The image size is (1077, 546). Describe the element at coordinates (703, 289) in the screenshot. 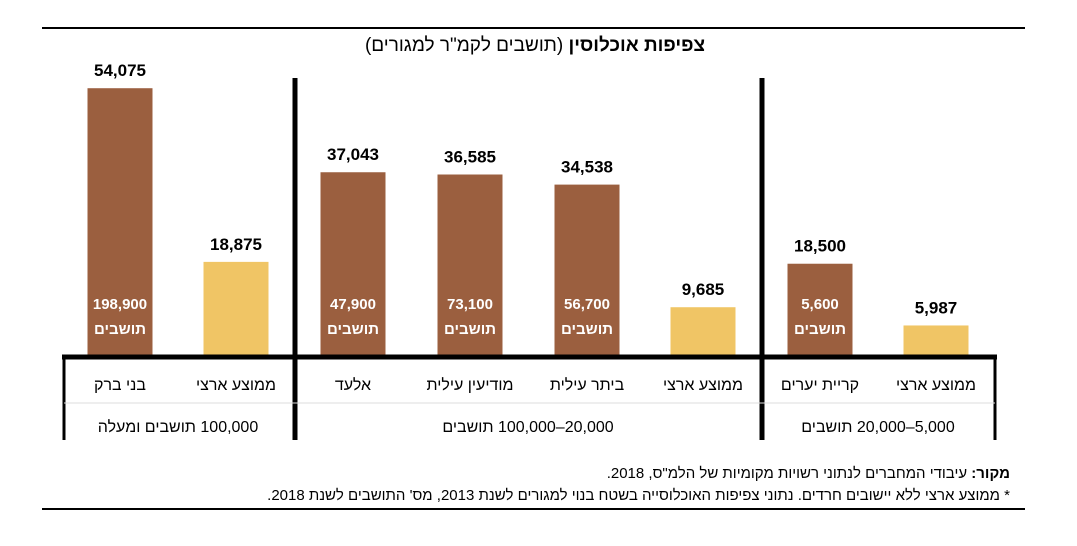

I see `value-label: 9,685` at that location.